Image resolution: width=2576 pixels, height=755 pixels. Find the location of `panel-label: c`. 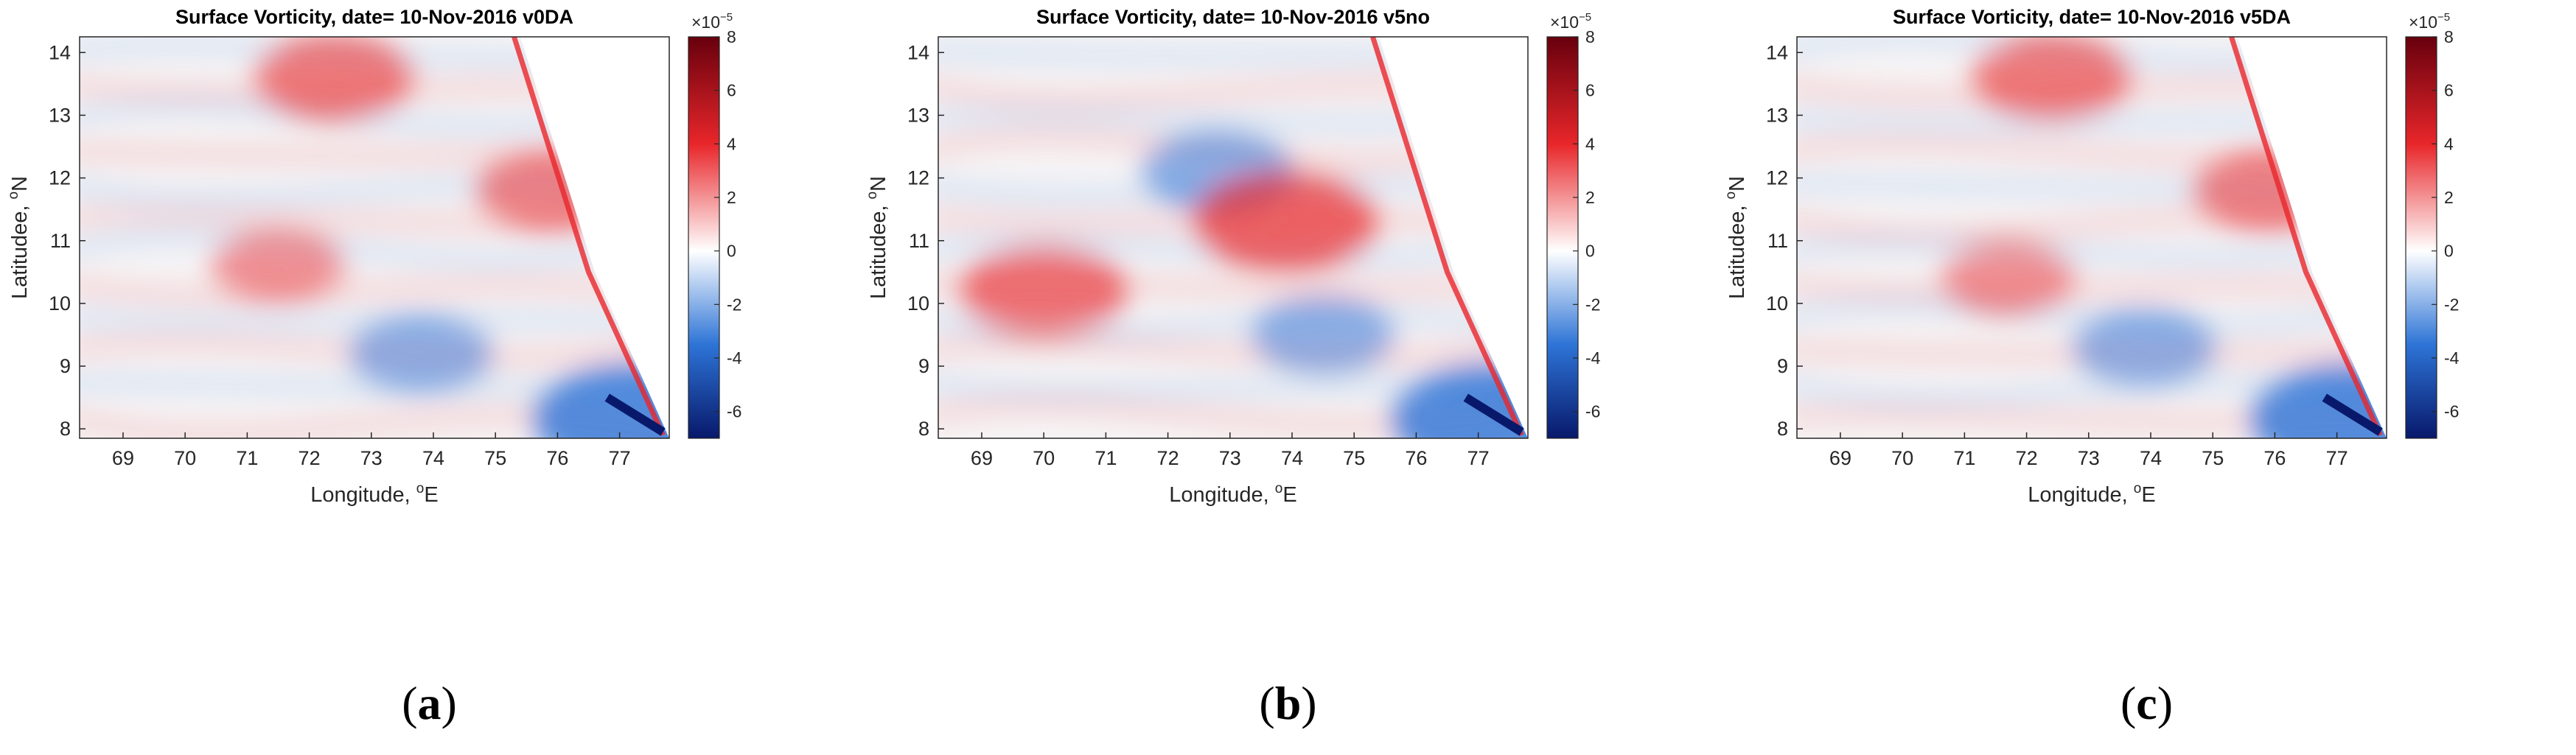

panel-label: c is located at coordinates (2146, 703).